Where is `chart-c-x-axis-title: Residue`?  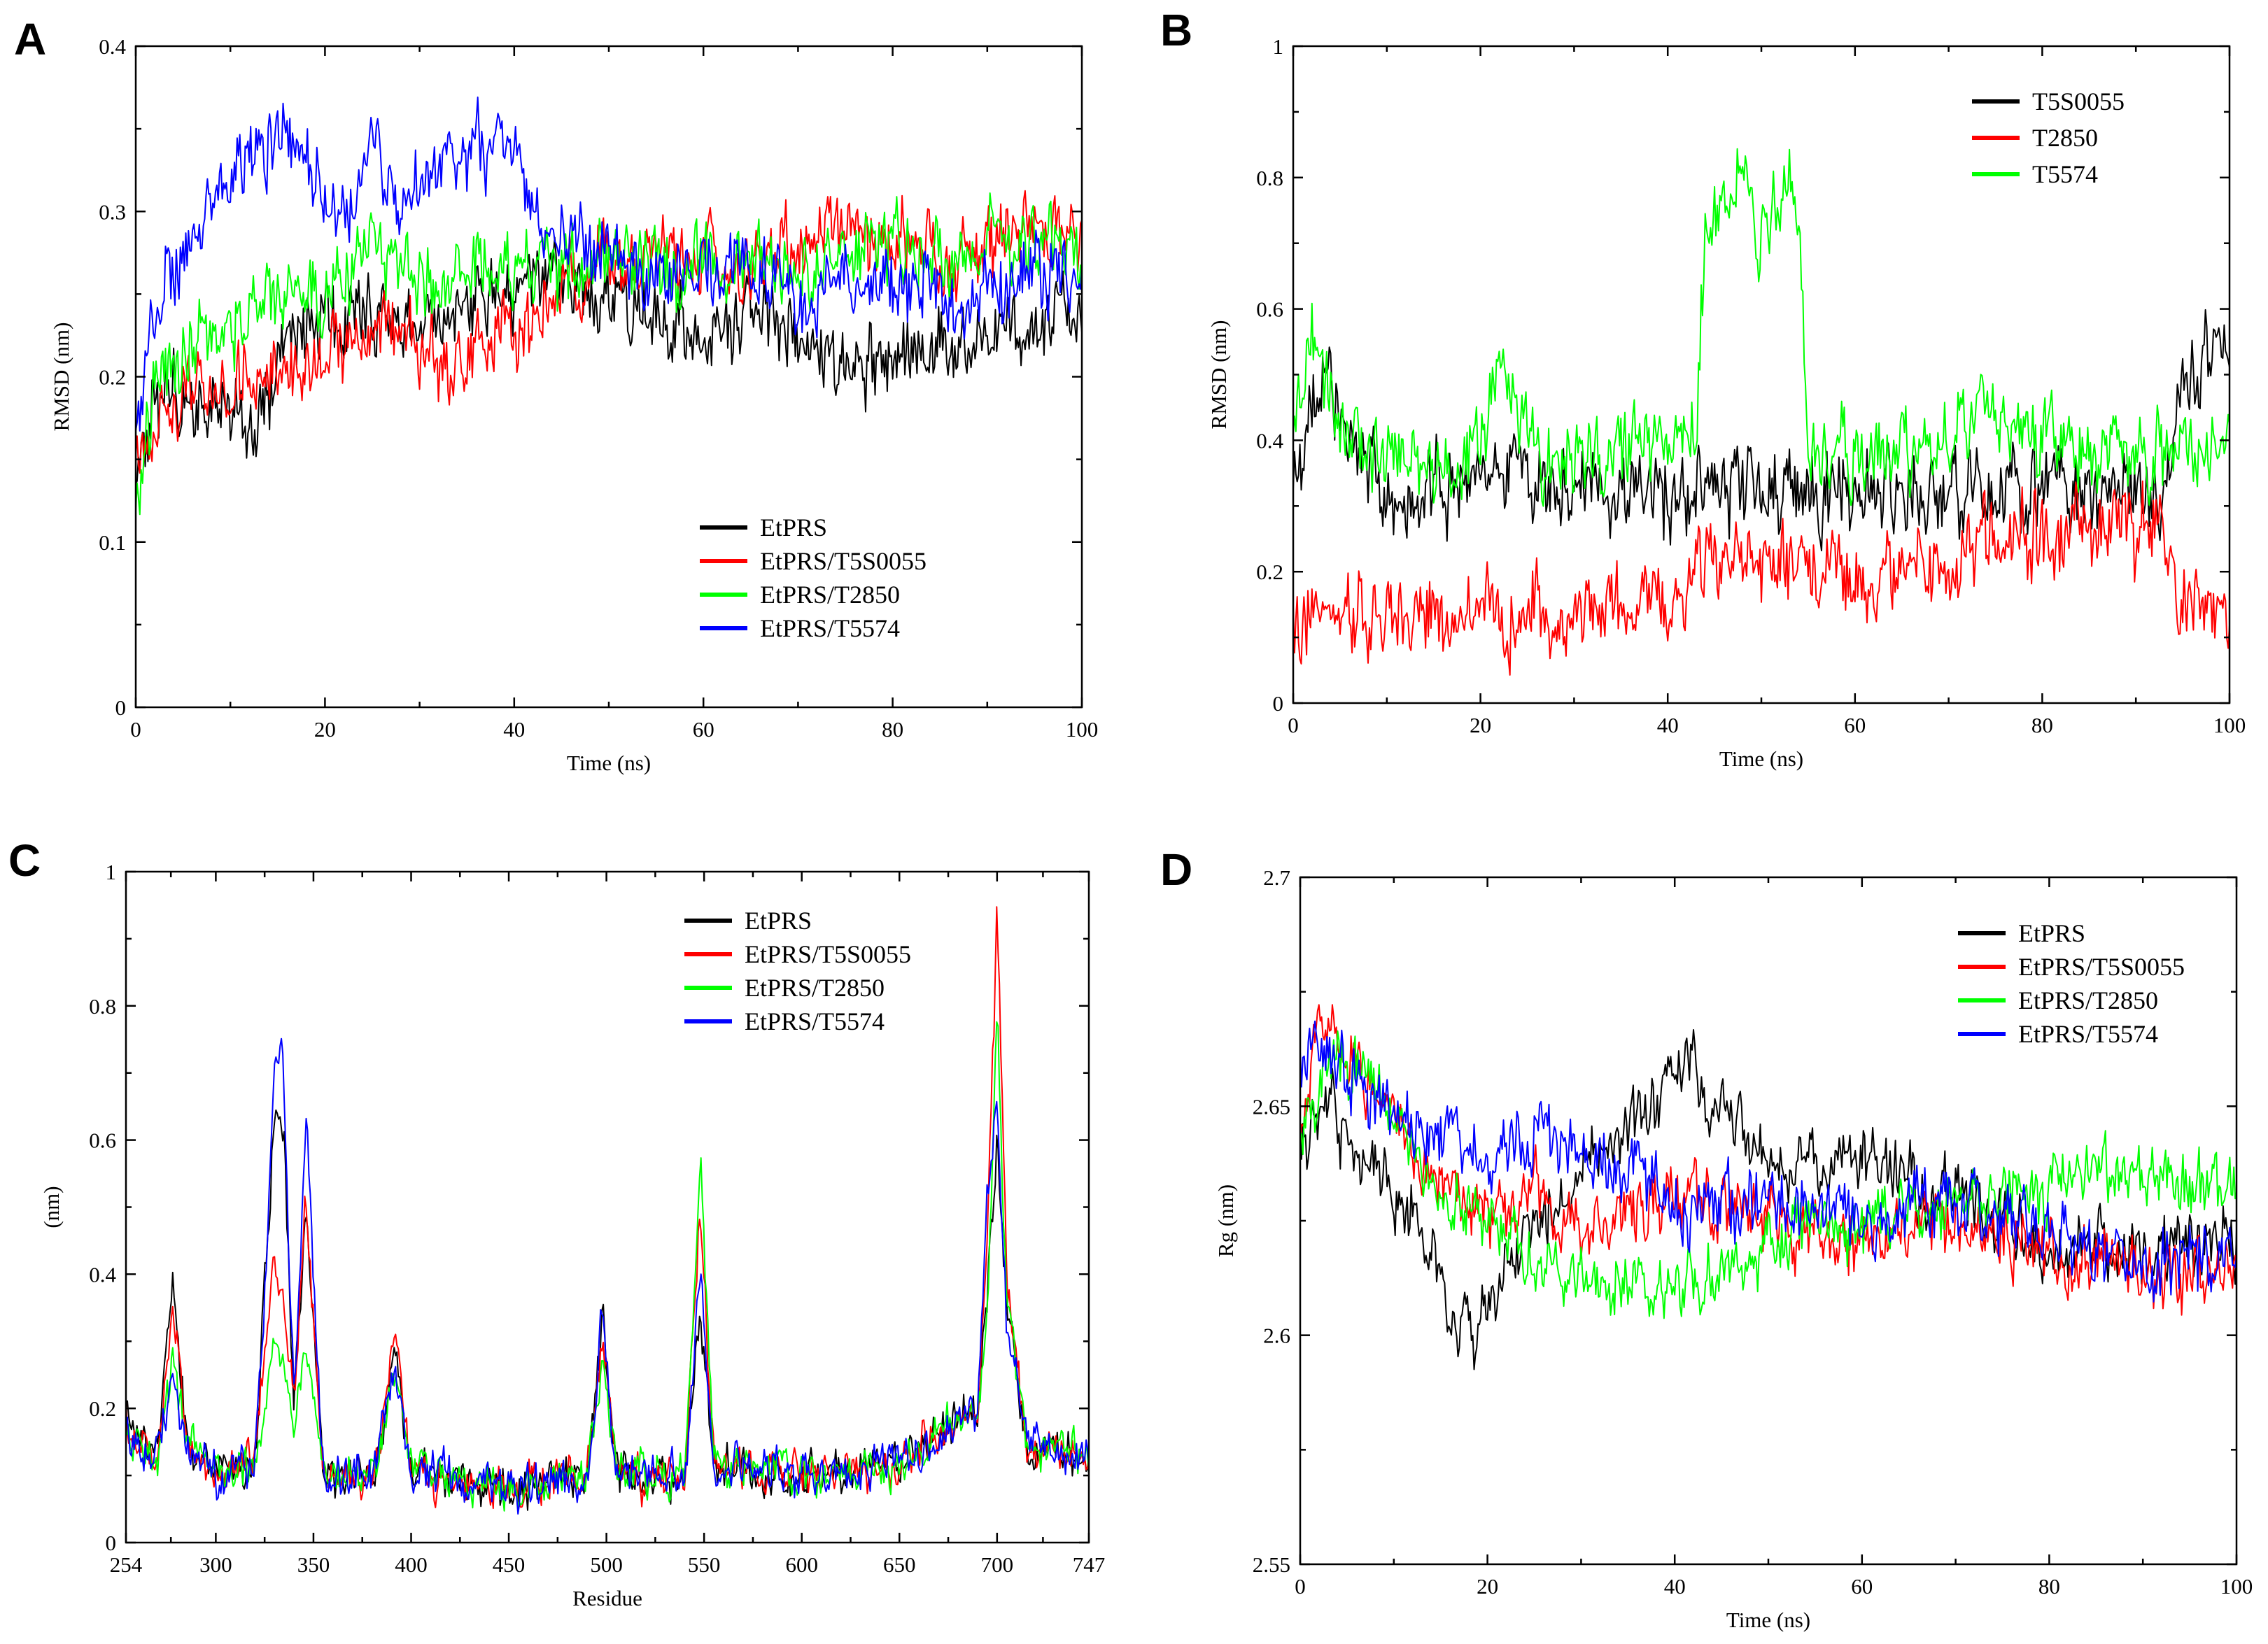 chart-c-x-axis-title: Residue is located at coordinates (607, 1598).